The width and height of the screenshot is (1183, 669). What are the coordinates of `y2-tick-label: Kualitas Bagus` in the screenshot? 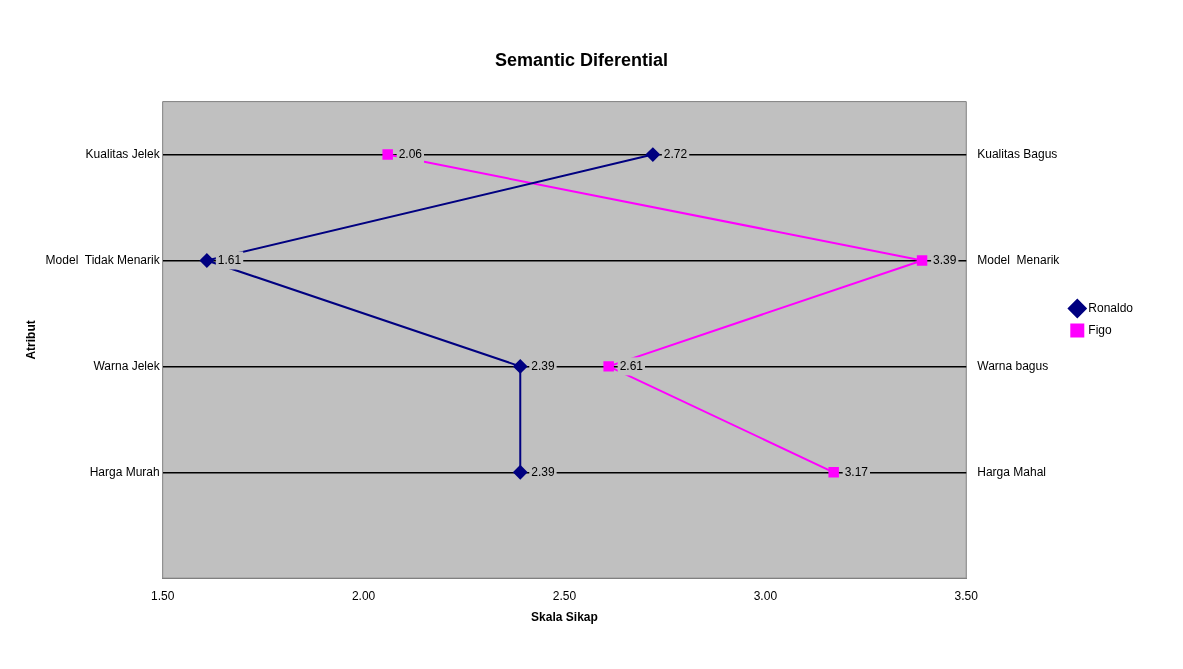 It's located at (1017, 153).